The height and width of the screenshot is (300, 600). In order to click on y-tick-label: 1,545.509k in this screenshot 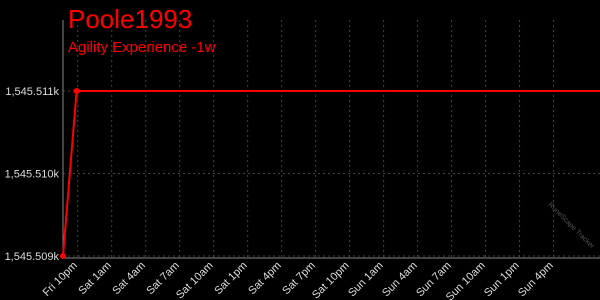, I will do `click(32, 257)`.